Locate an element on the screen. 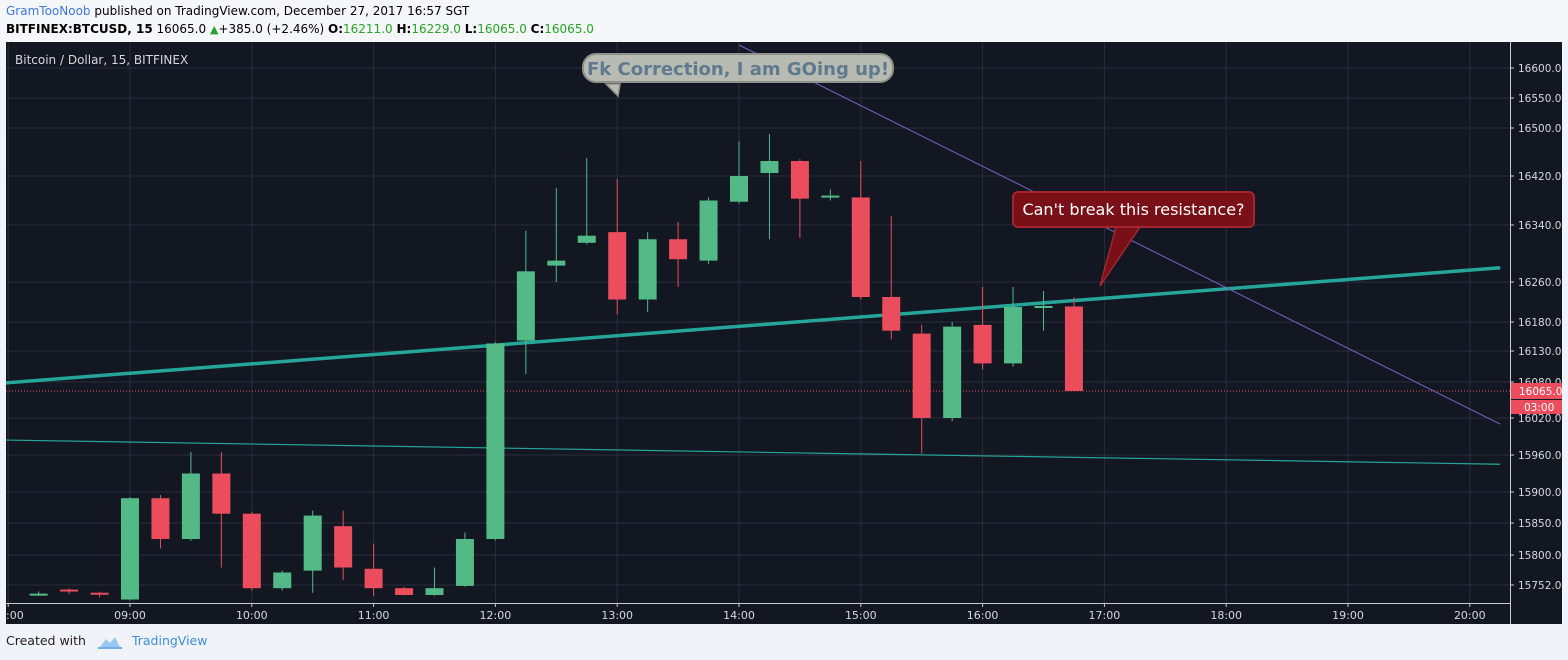 The width and height of the screenshot is (1568, 660). low-label: L: is located at coordinates (471, 29).